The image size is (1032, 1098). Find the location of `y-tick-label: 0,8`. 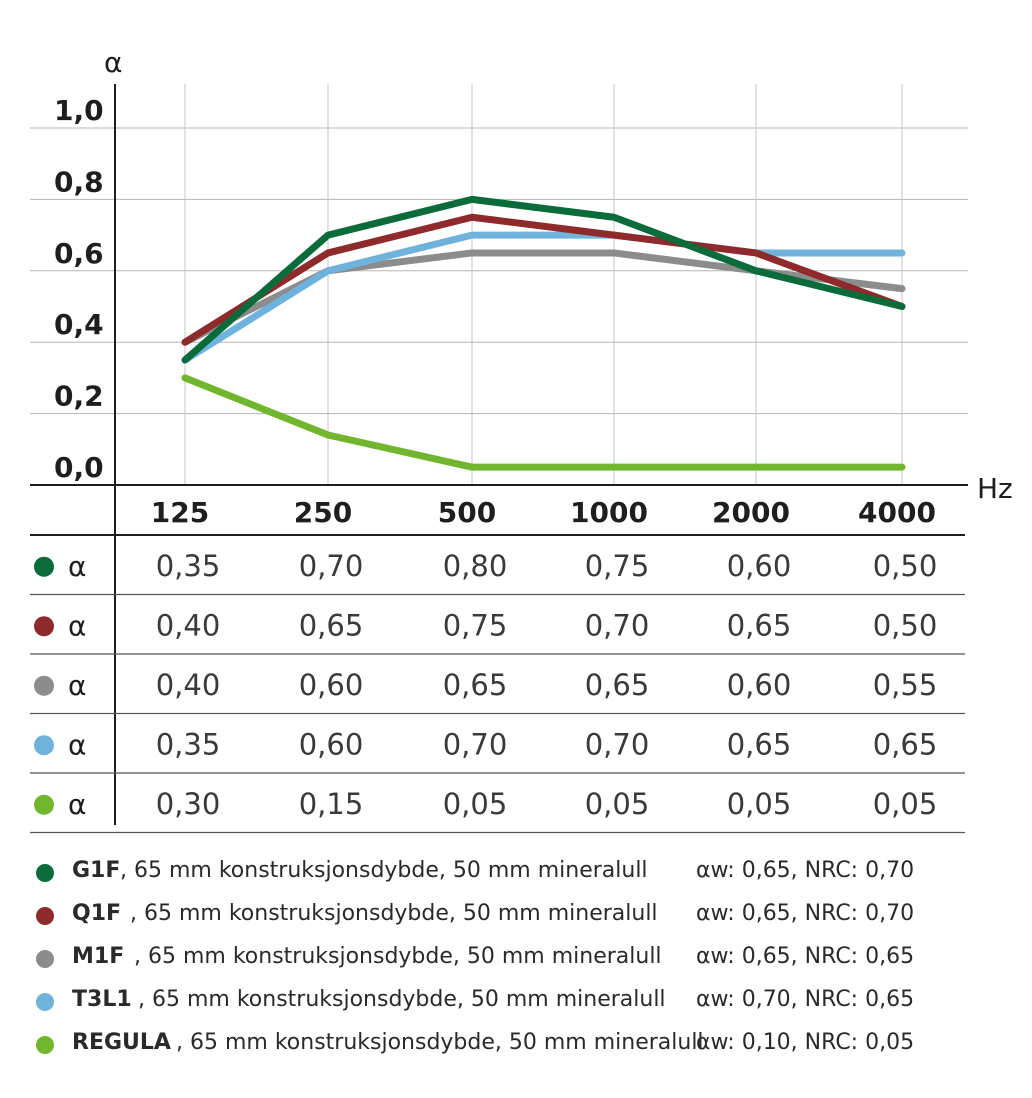

y-tick-label: 0,8 is located at coordinates (79, 181).